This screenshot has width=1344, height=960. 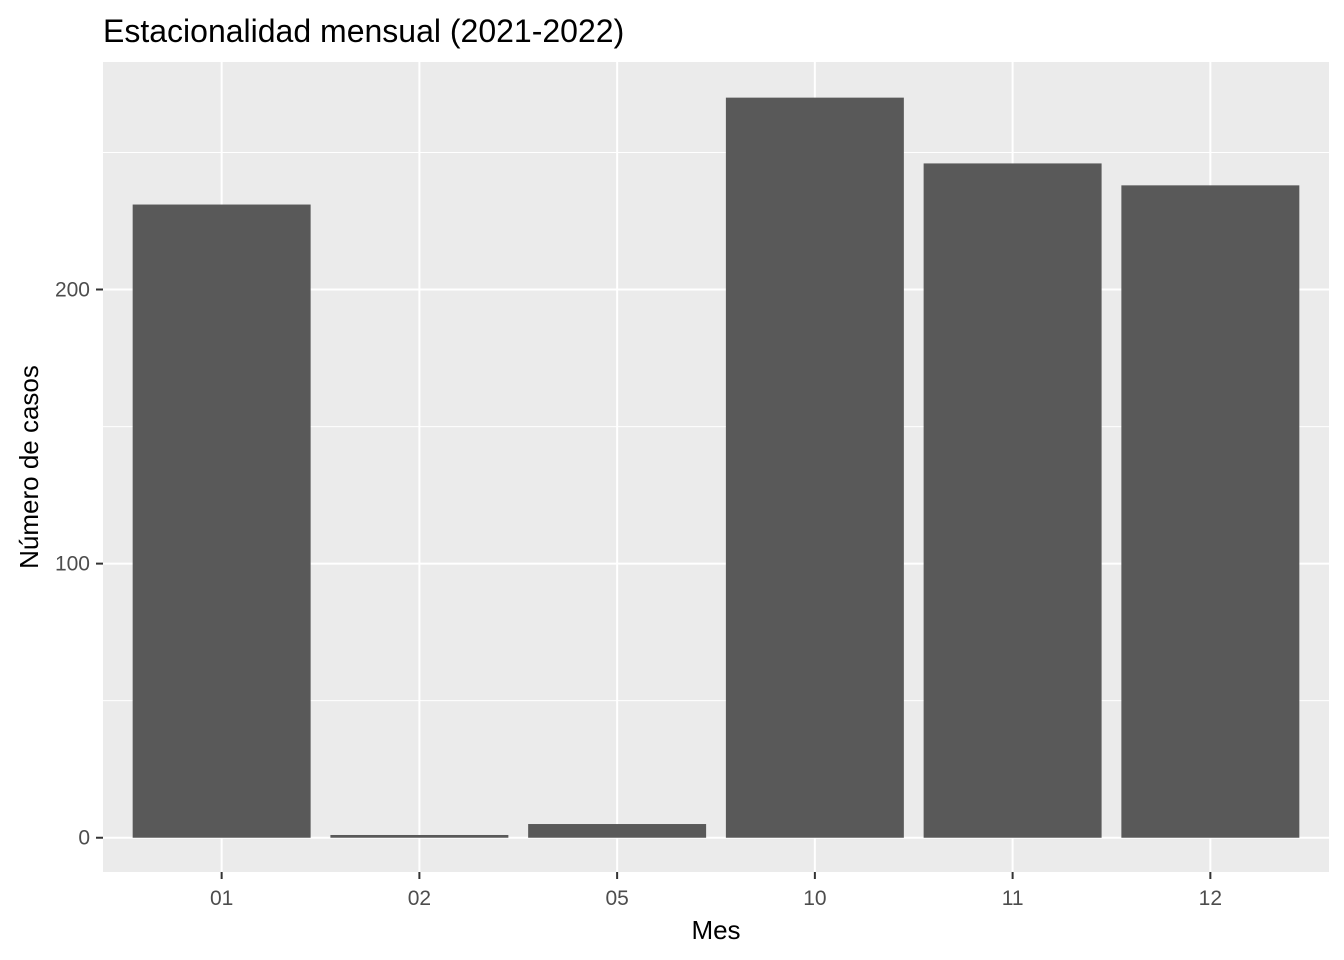 What do you see at coordinates (72, 564) in the screenshot?
I see `y-tick-label: 100` at bounding box center [72, 564].